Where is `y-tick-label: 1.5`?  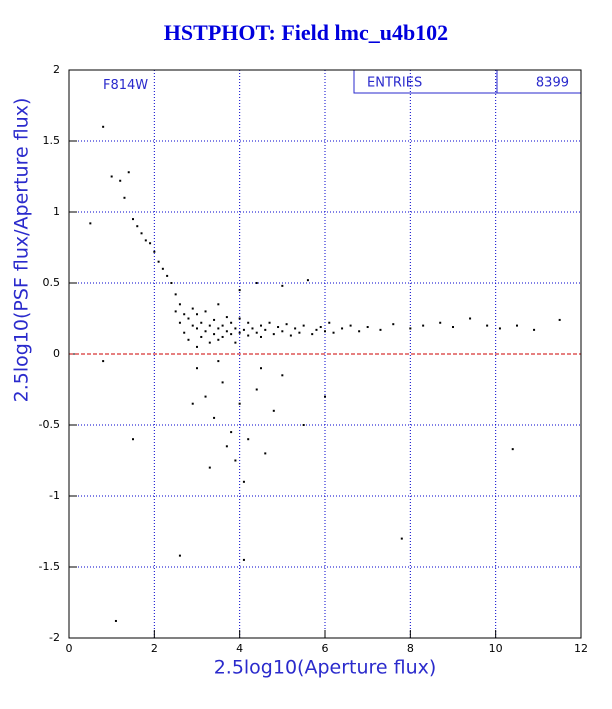 y-tick-label: 1.5 is located at coordinates (52, 140).